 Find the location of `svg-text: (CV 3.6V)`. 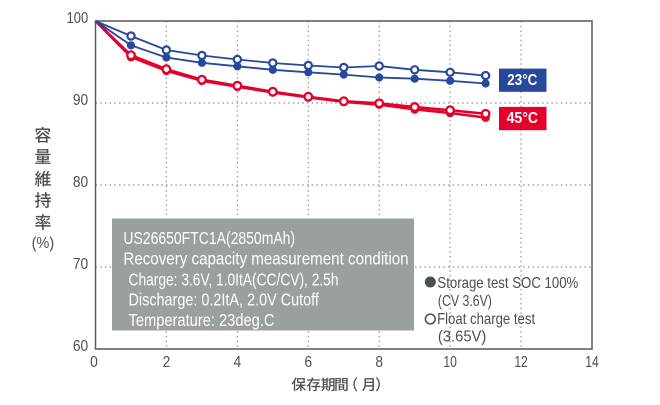

svg-text: (CV 3.6V) is located at coordinates (465, 301).